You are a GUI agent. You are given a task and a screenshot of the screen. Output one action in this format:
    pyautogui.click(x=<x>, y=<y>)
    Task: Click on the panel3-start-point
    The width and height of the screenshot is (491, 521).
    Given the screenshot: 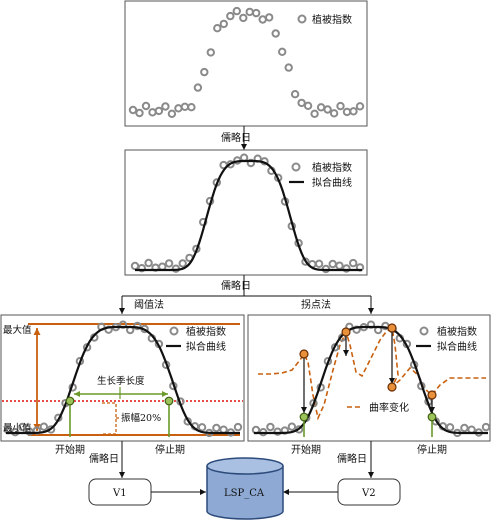 What is the action you would take?
    pyautogui.click(x=70, y=401)
    